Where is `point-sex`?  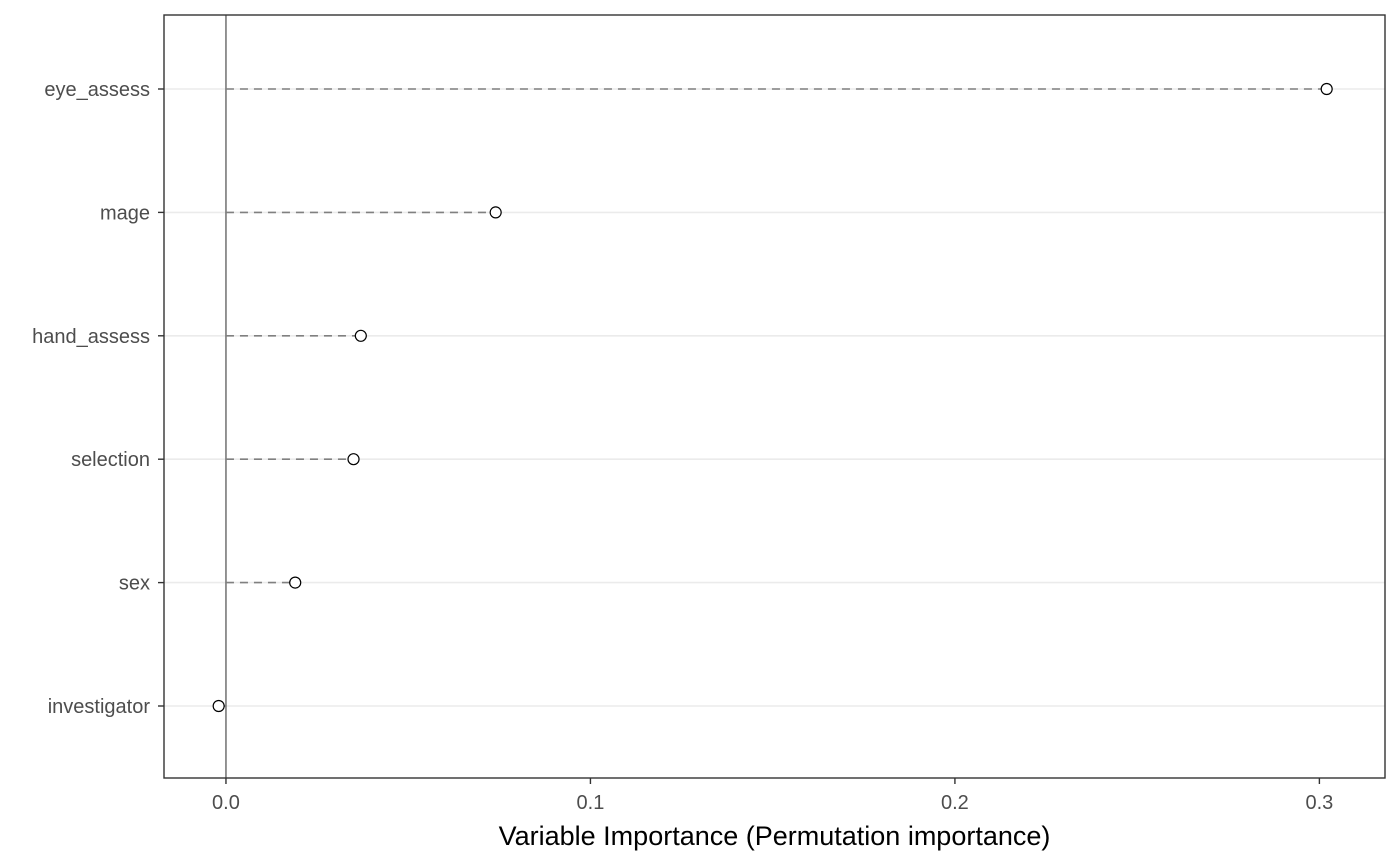 point-sex is located at coordinates (295, 582).